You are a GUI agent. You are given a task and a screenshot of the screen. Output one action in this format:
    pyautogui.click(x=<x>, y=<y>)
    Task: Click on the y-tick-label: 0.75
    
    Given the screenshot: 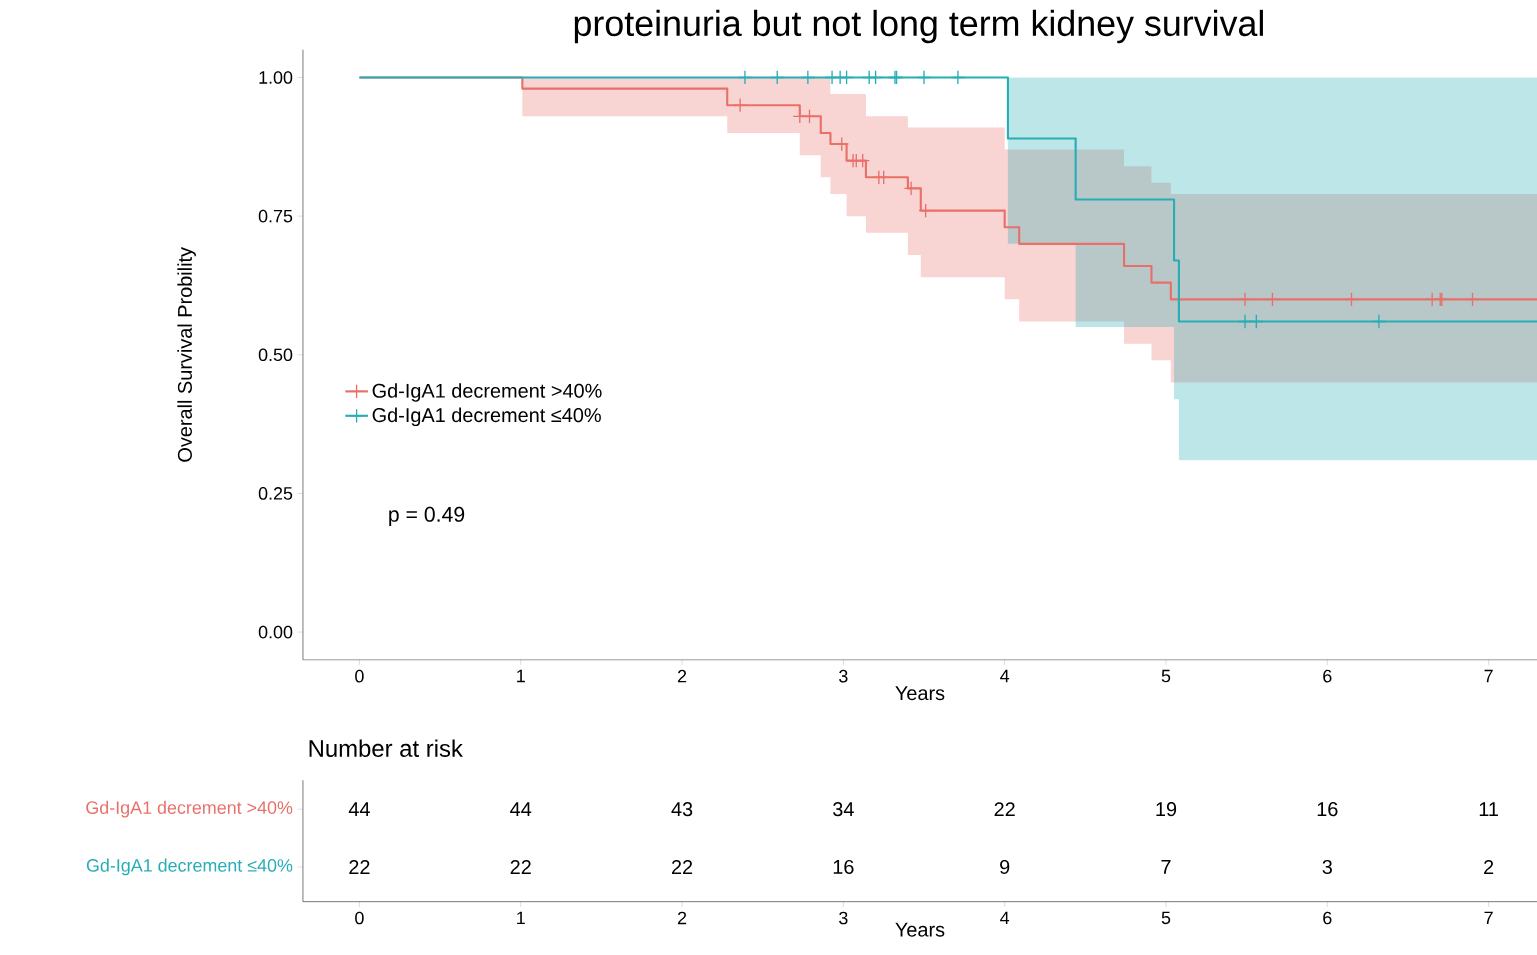 What is the action you would take?
    pyautogui.click(x=275, y=216)
    